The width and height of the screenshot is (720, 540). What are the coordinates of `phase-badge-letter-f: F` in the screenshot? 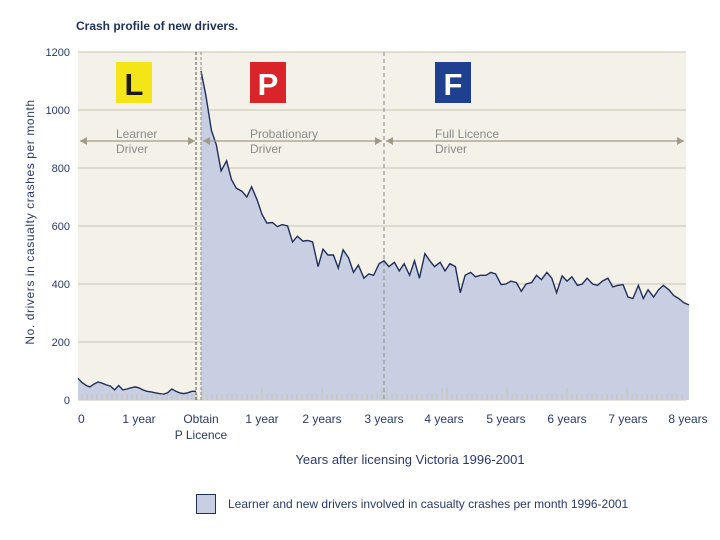 It's located at (453, 84).